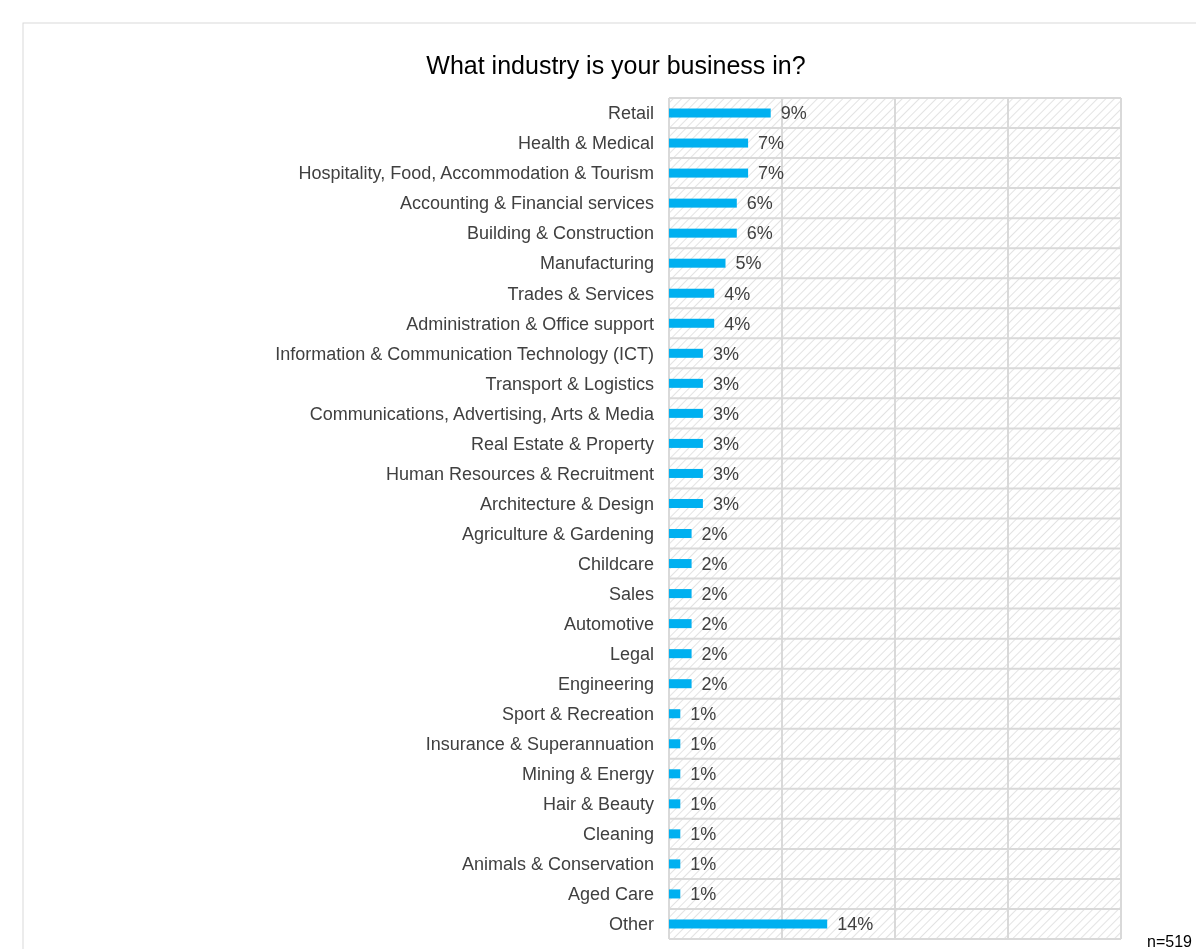 The width and height of the screenshot is (1196, 949). Describe the element at coordinates (580, 293) in the screenshot. I see `y-tick-label: Trades & Services` at that location.